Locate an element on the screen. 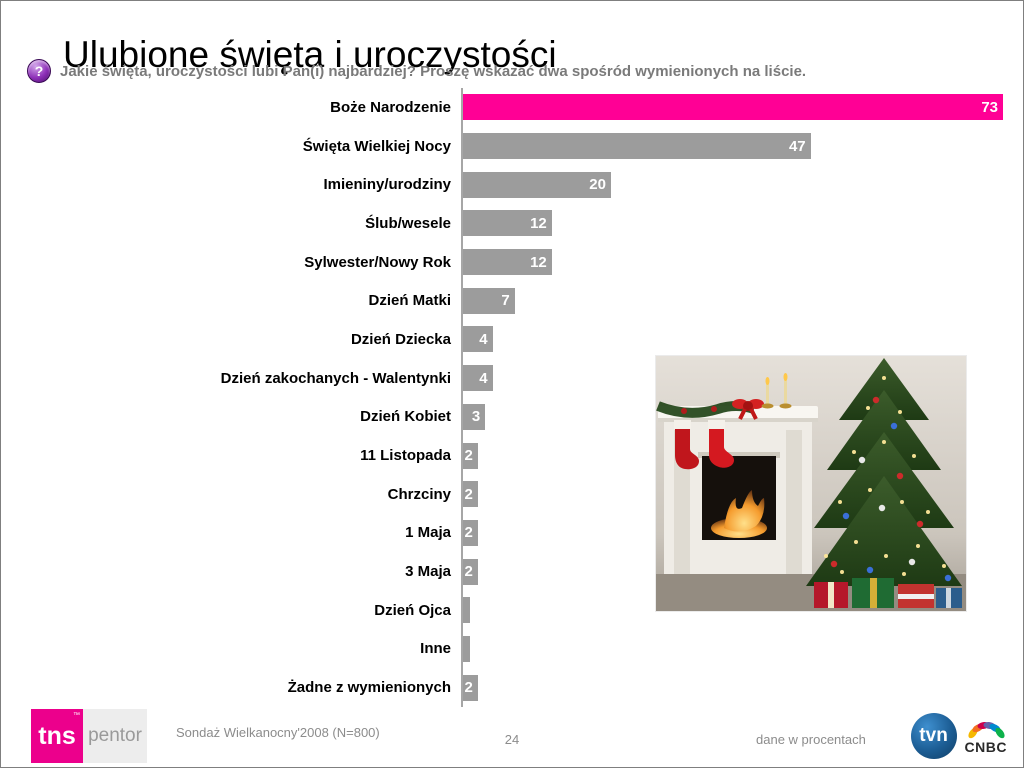  bar-track: 47 is located at coordinates (732, 146).